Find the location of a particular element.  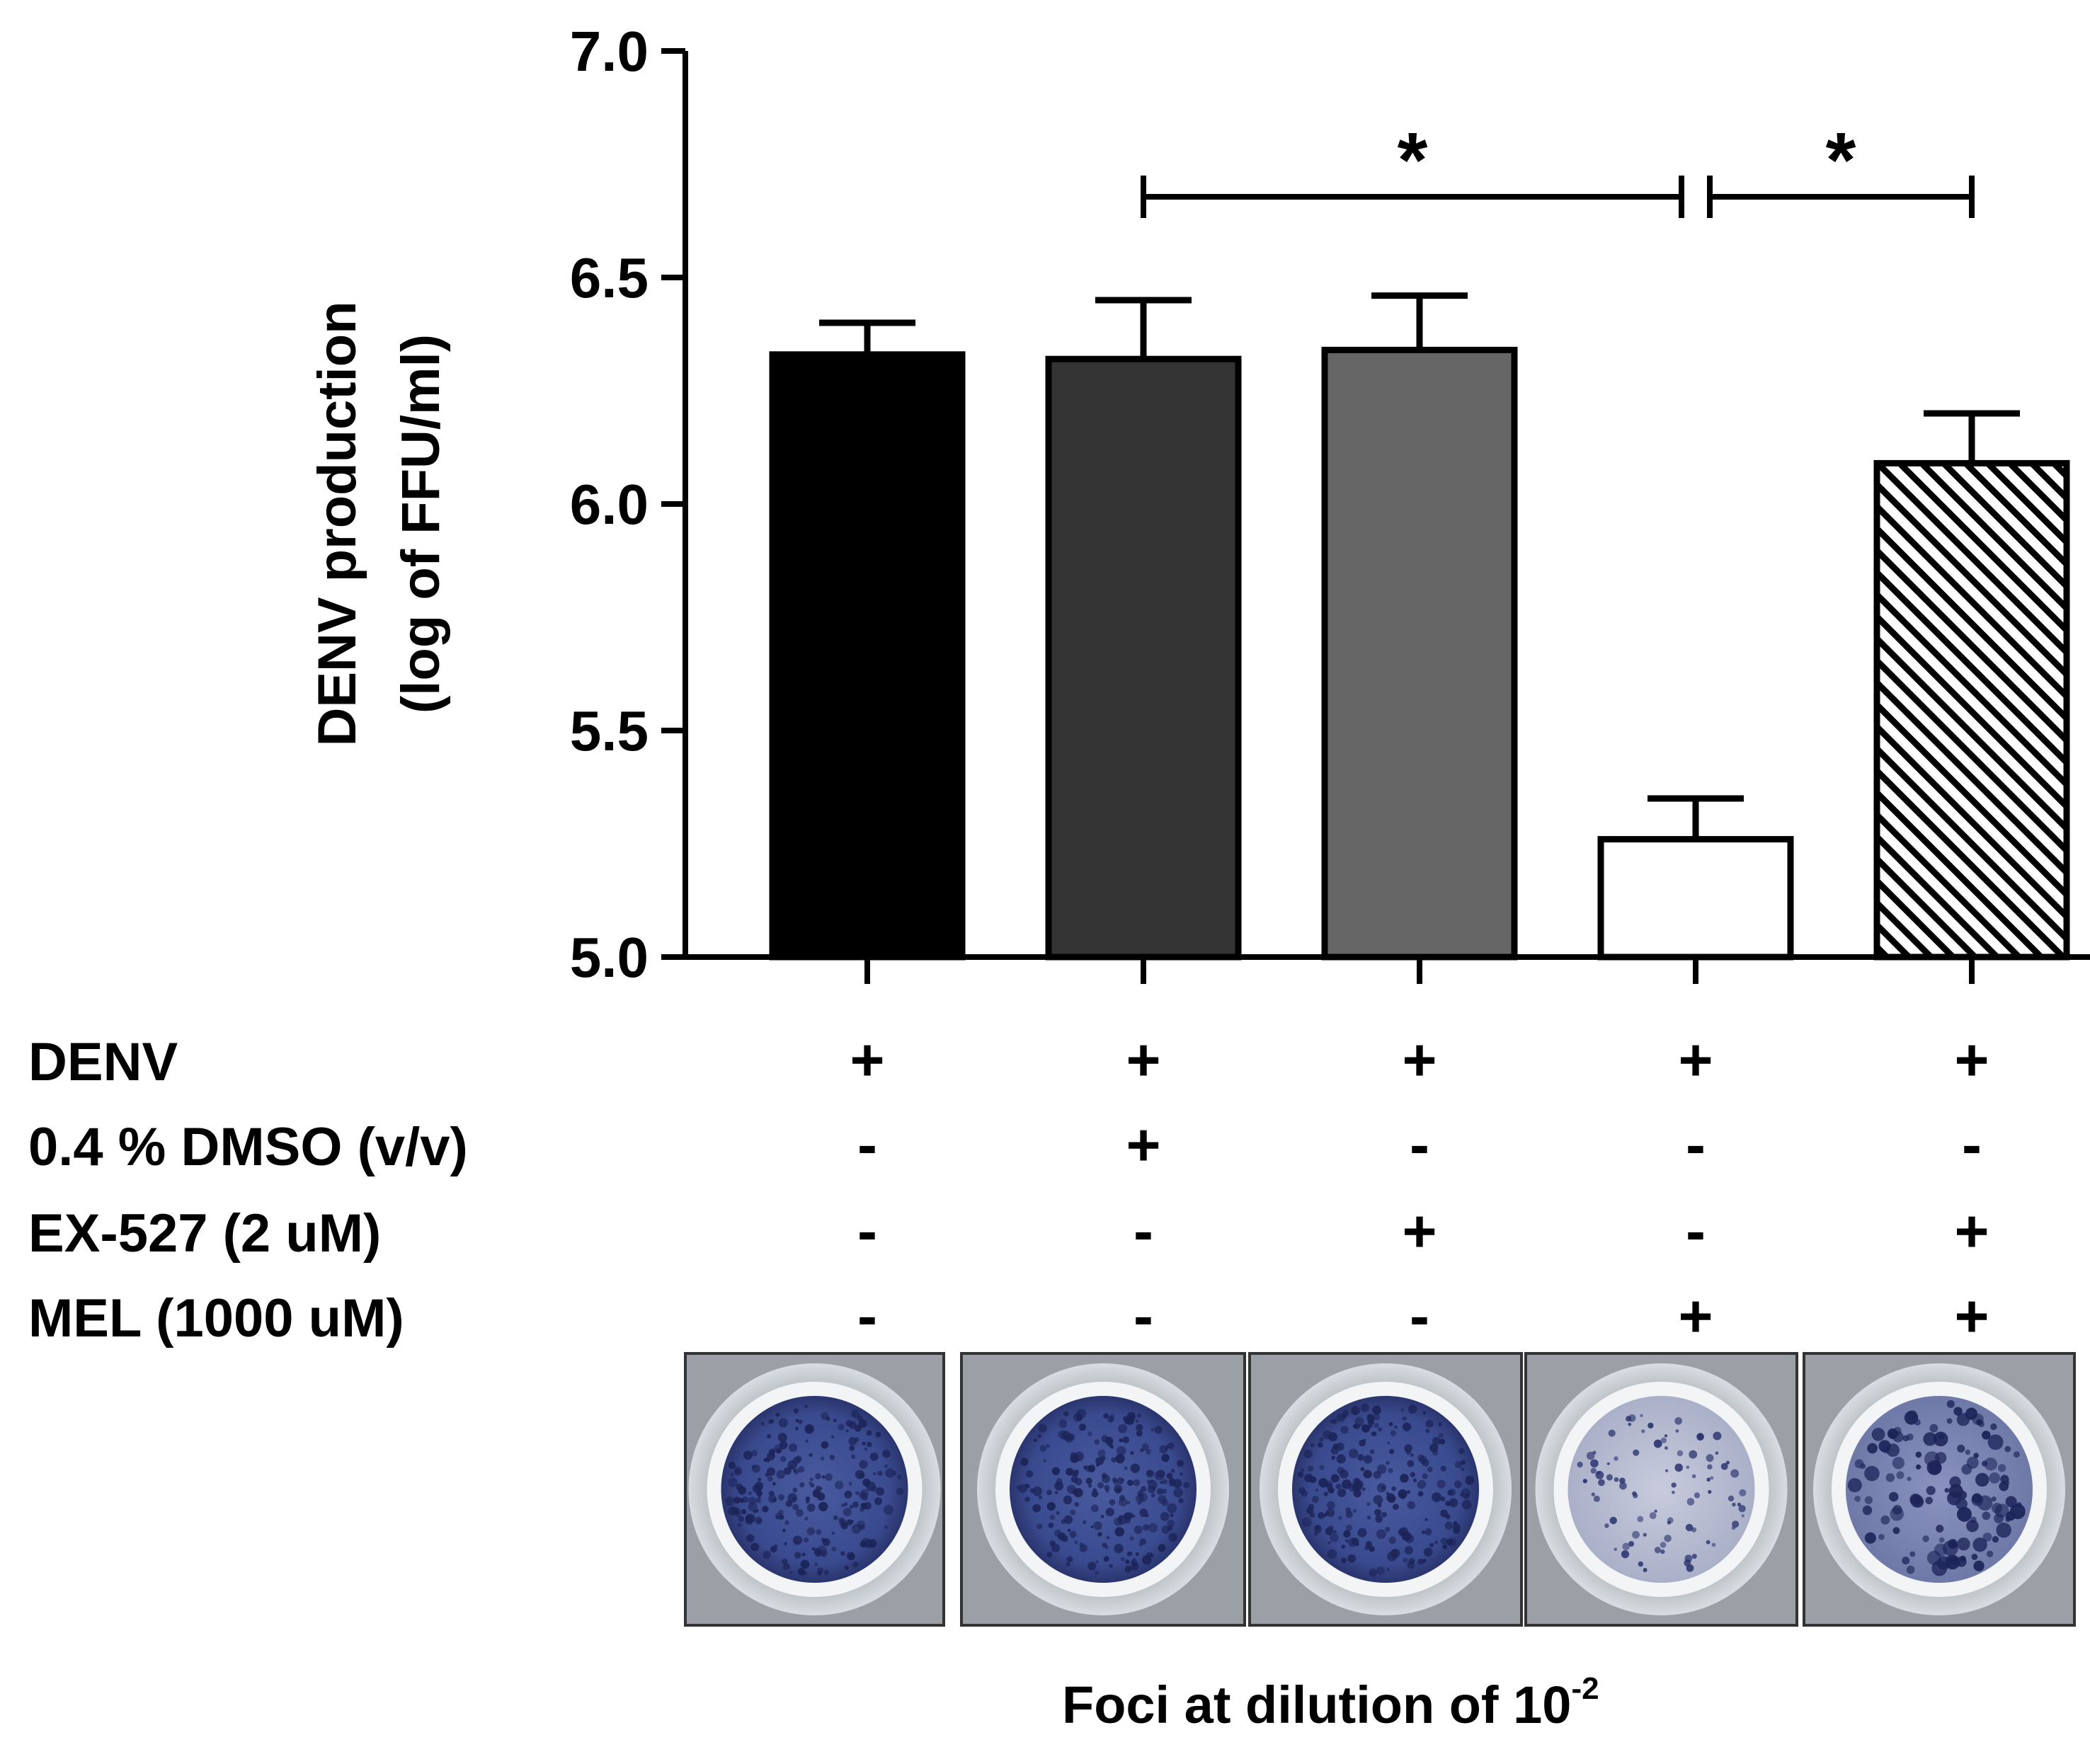

well-stain is located at coordinates (1661, 1489).